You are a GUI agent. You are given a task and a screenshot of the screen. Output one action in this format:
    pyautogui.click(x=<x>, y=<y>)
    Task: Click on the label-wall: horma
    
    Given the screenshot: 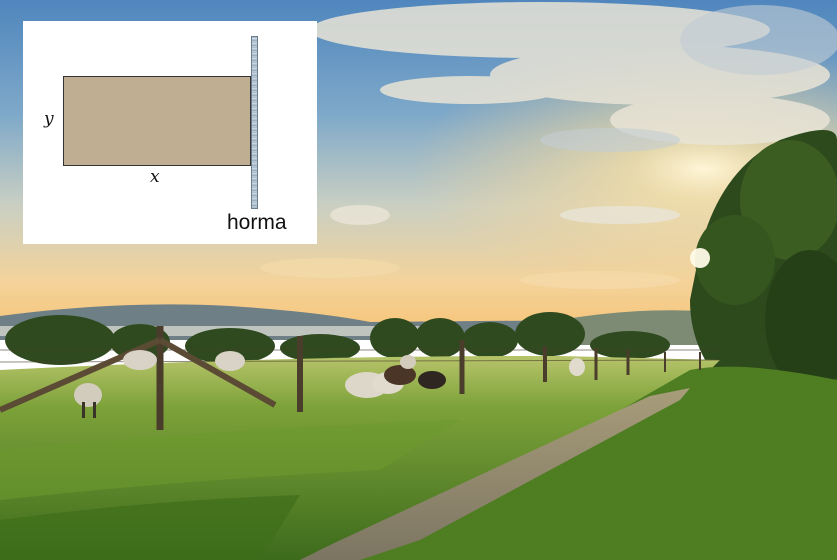 What is the action you would take?
    pyautogui.click(x=257, y=222)
    